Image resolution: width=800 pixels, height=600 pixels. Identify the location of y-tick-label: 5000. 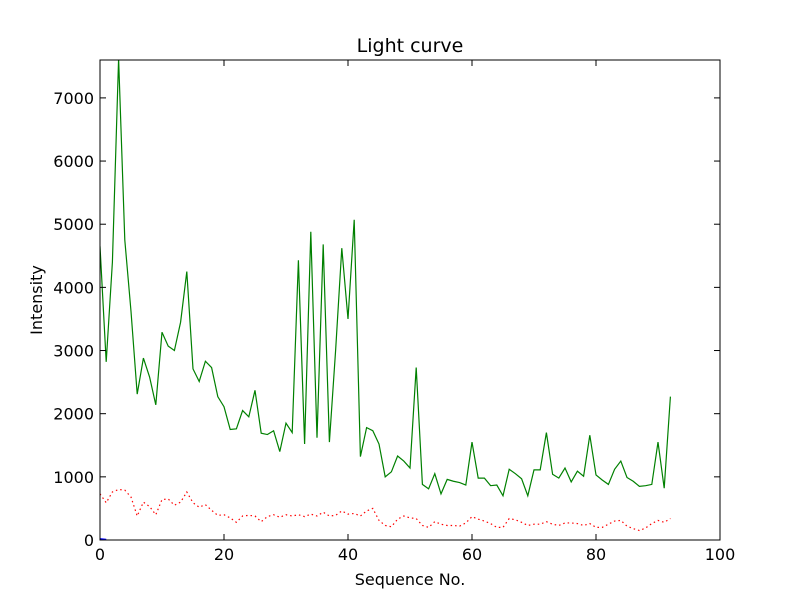
(73, 224).